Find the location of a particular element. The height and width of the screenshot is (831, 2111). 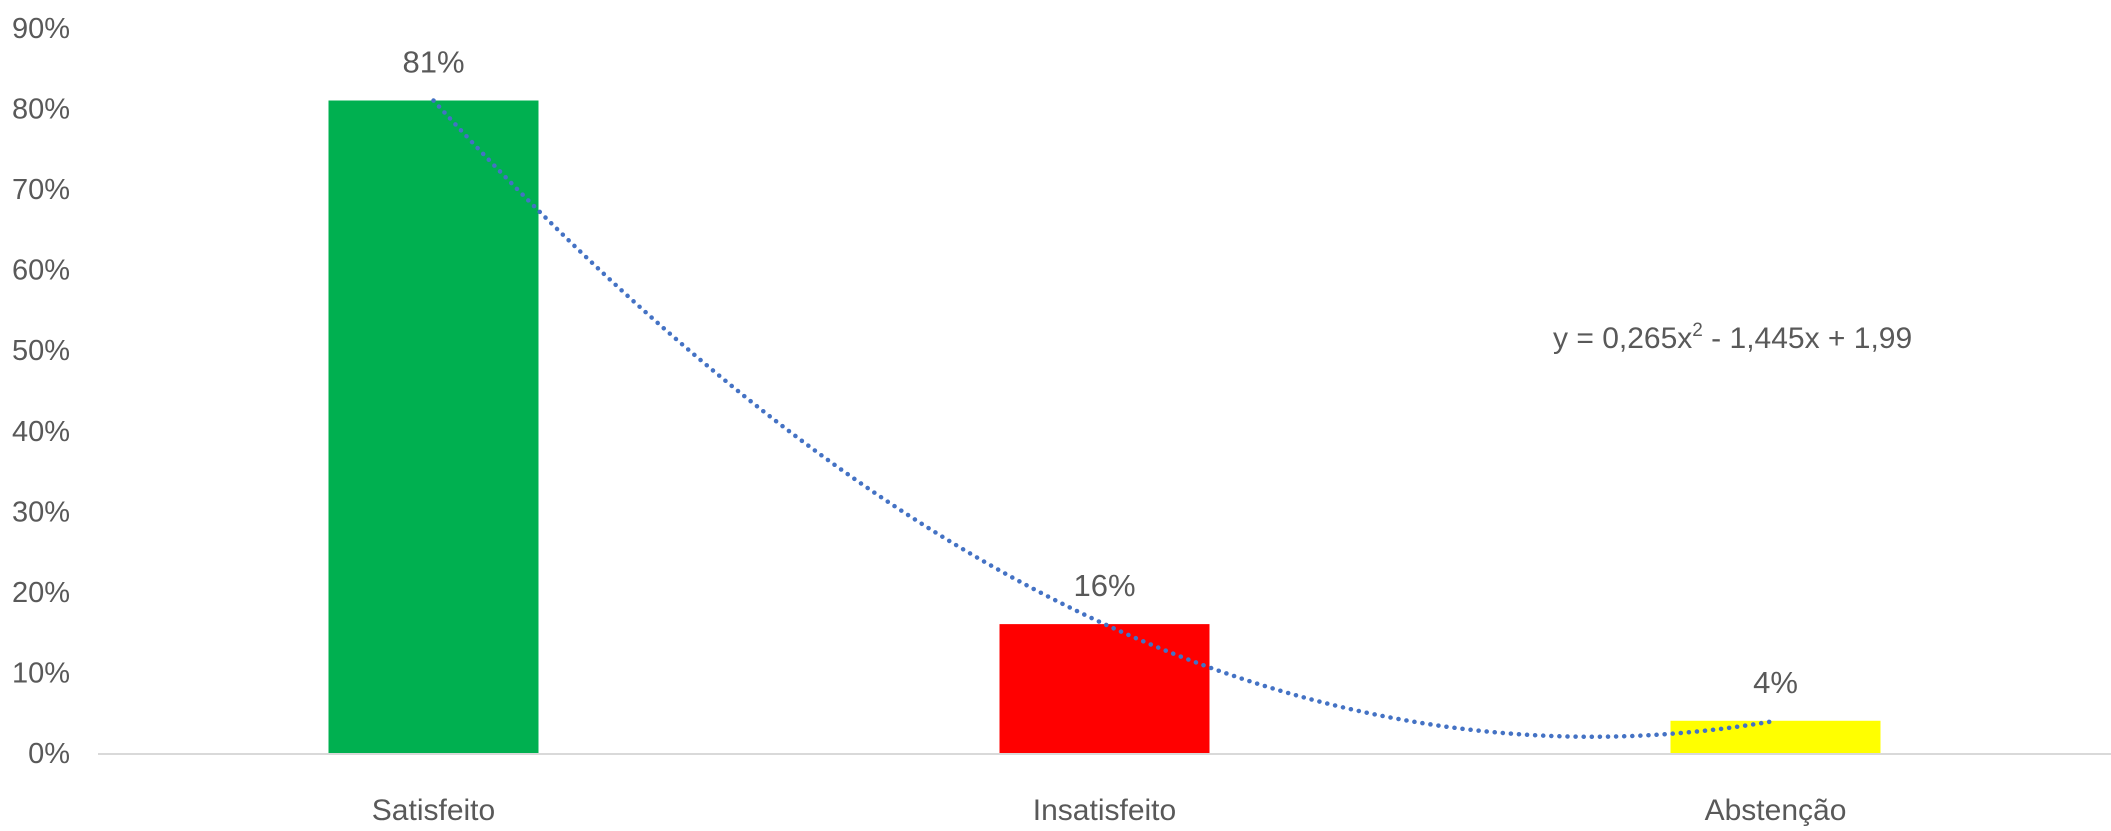

y-tick-label: 10% is located at coordinates (41, 673).